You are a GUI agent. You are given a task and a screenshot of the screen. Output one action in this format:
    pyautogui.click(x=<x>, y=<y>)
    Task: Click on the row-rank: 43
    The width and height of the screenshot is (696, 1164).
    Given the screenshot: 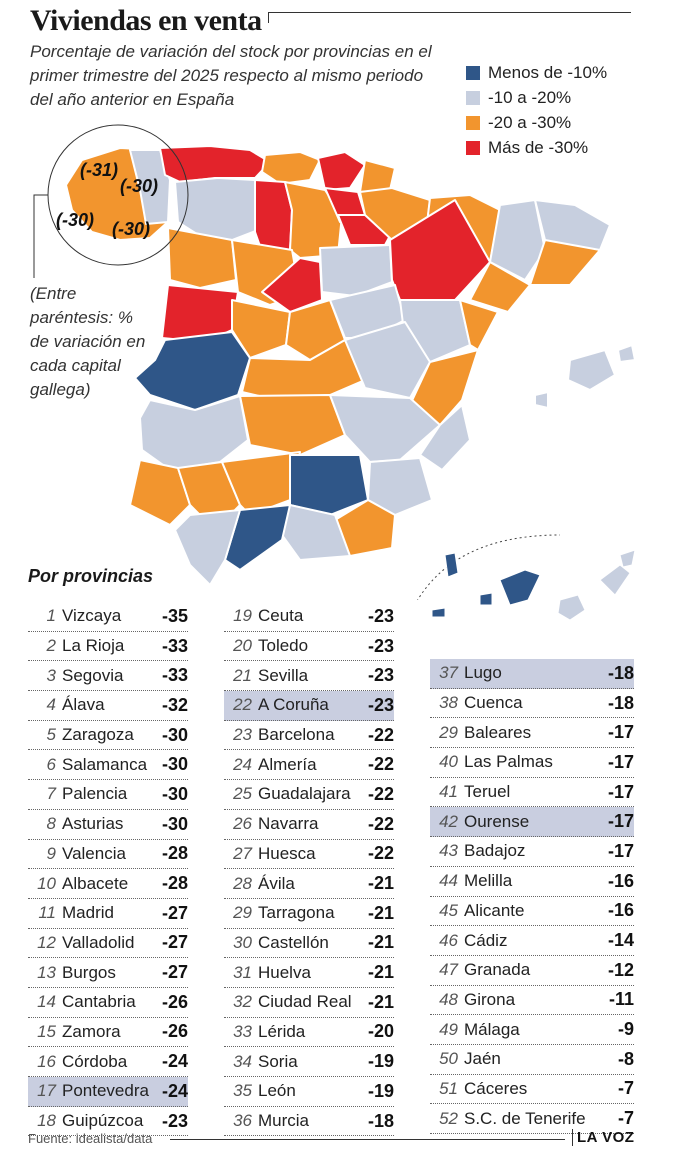 What is the action you would take?
    pyautogui.click(x=448, y=851)
    